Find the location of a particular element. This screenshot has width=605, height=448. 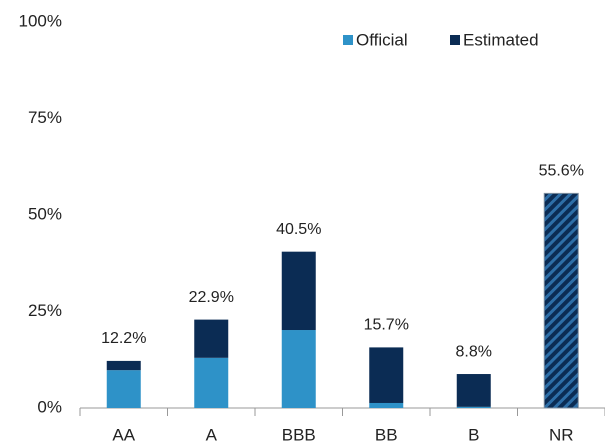

x-tick-label: NR is located at coordinates (561, 434).